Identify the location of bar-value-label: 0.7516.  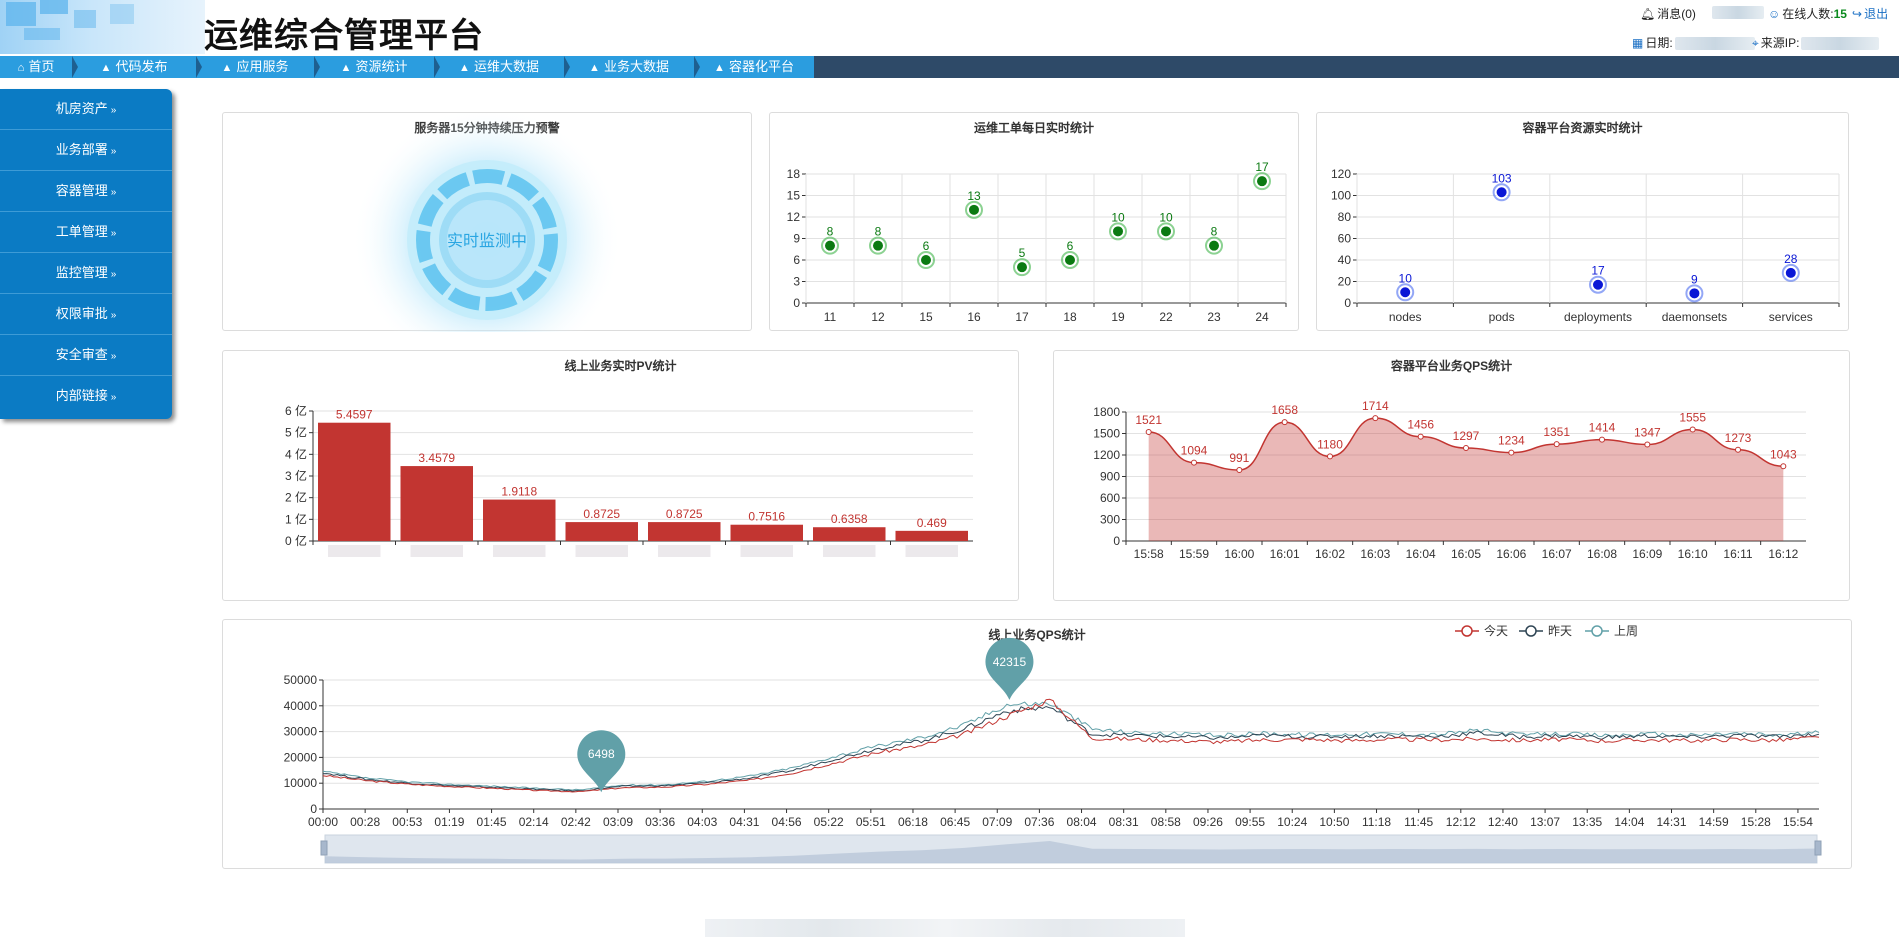
(766, 517).